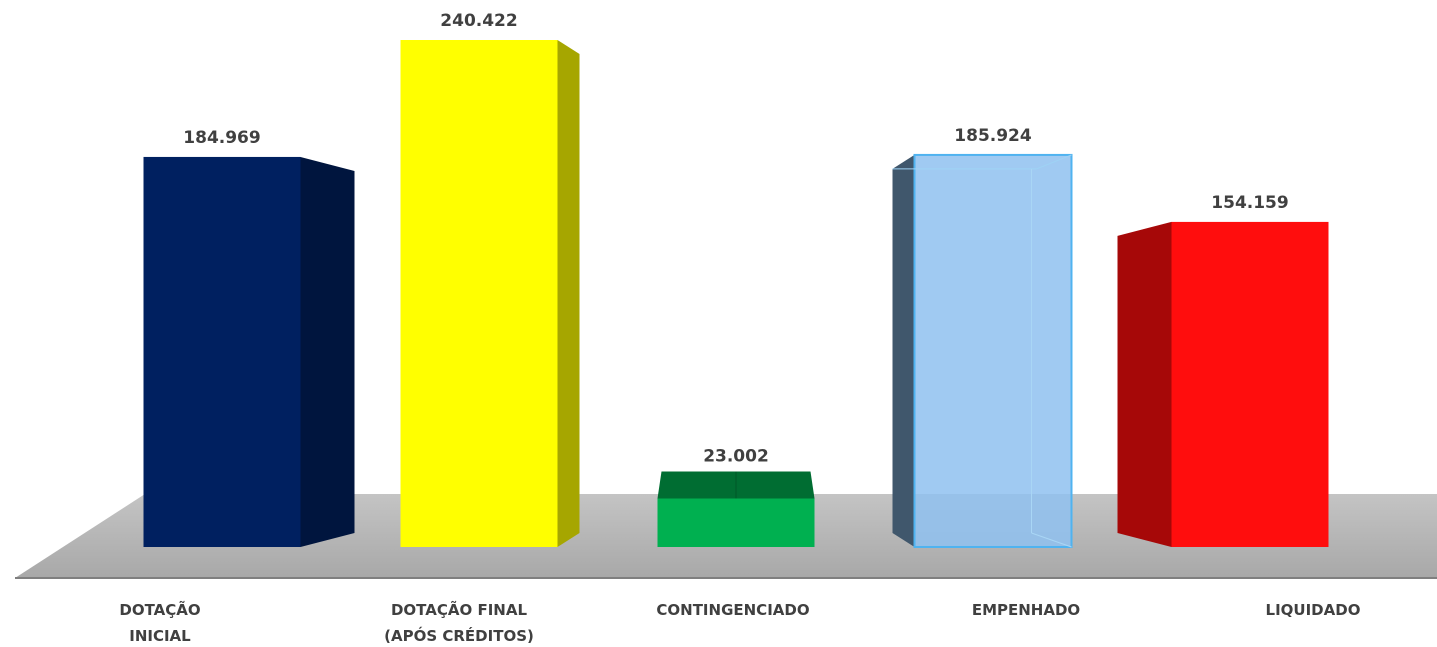 The height and width of the screenshot is (647, 1437). I want to click on category-label: EMPENHADO, so click(1026, 610).